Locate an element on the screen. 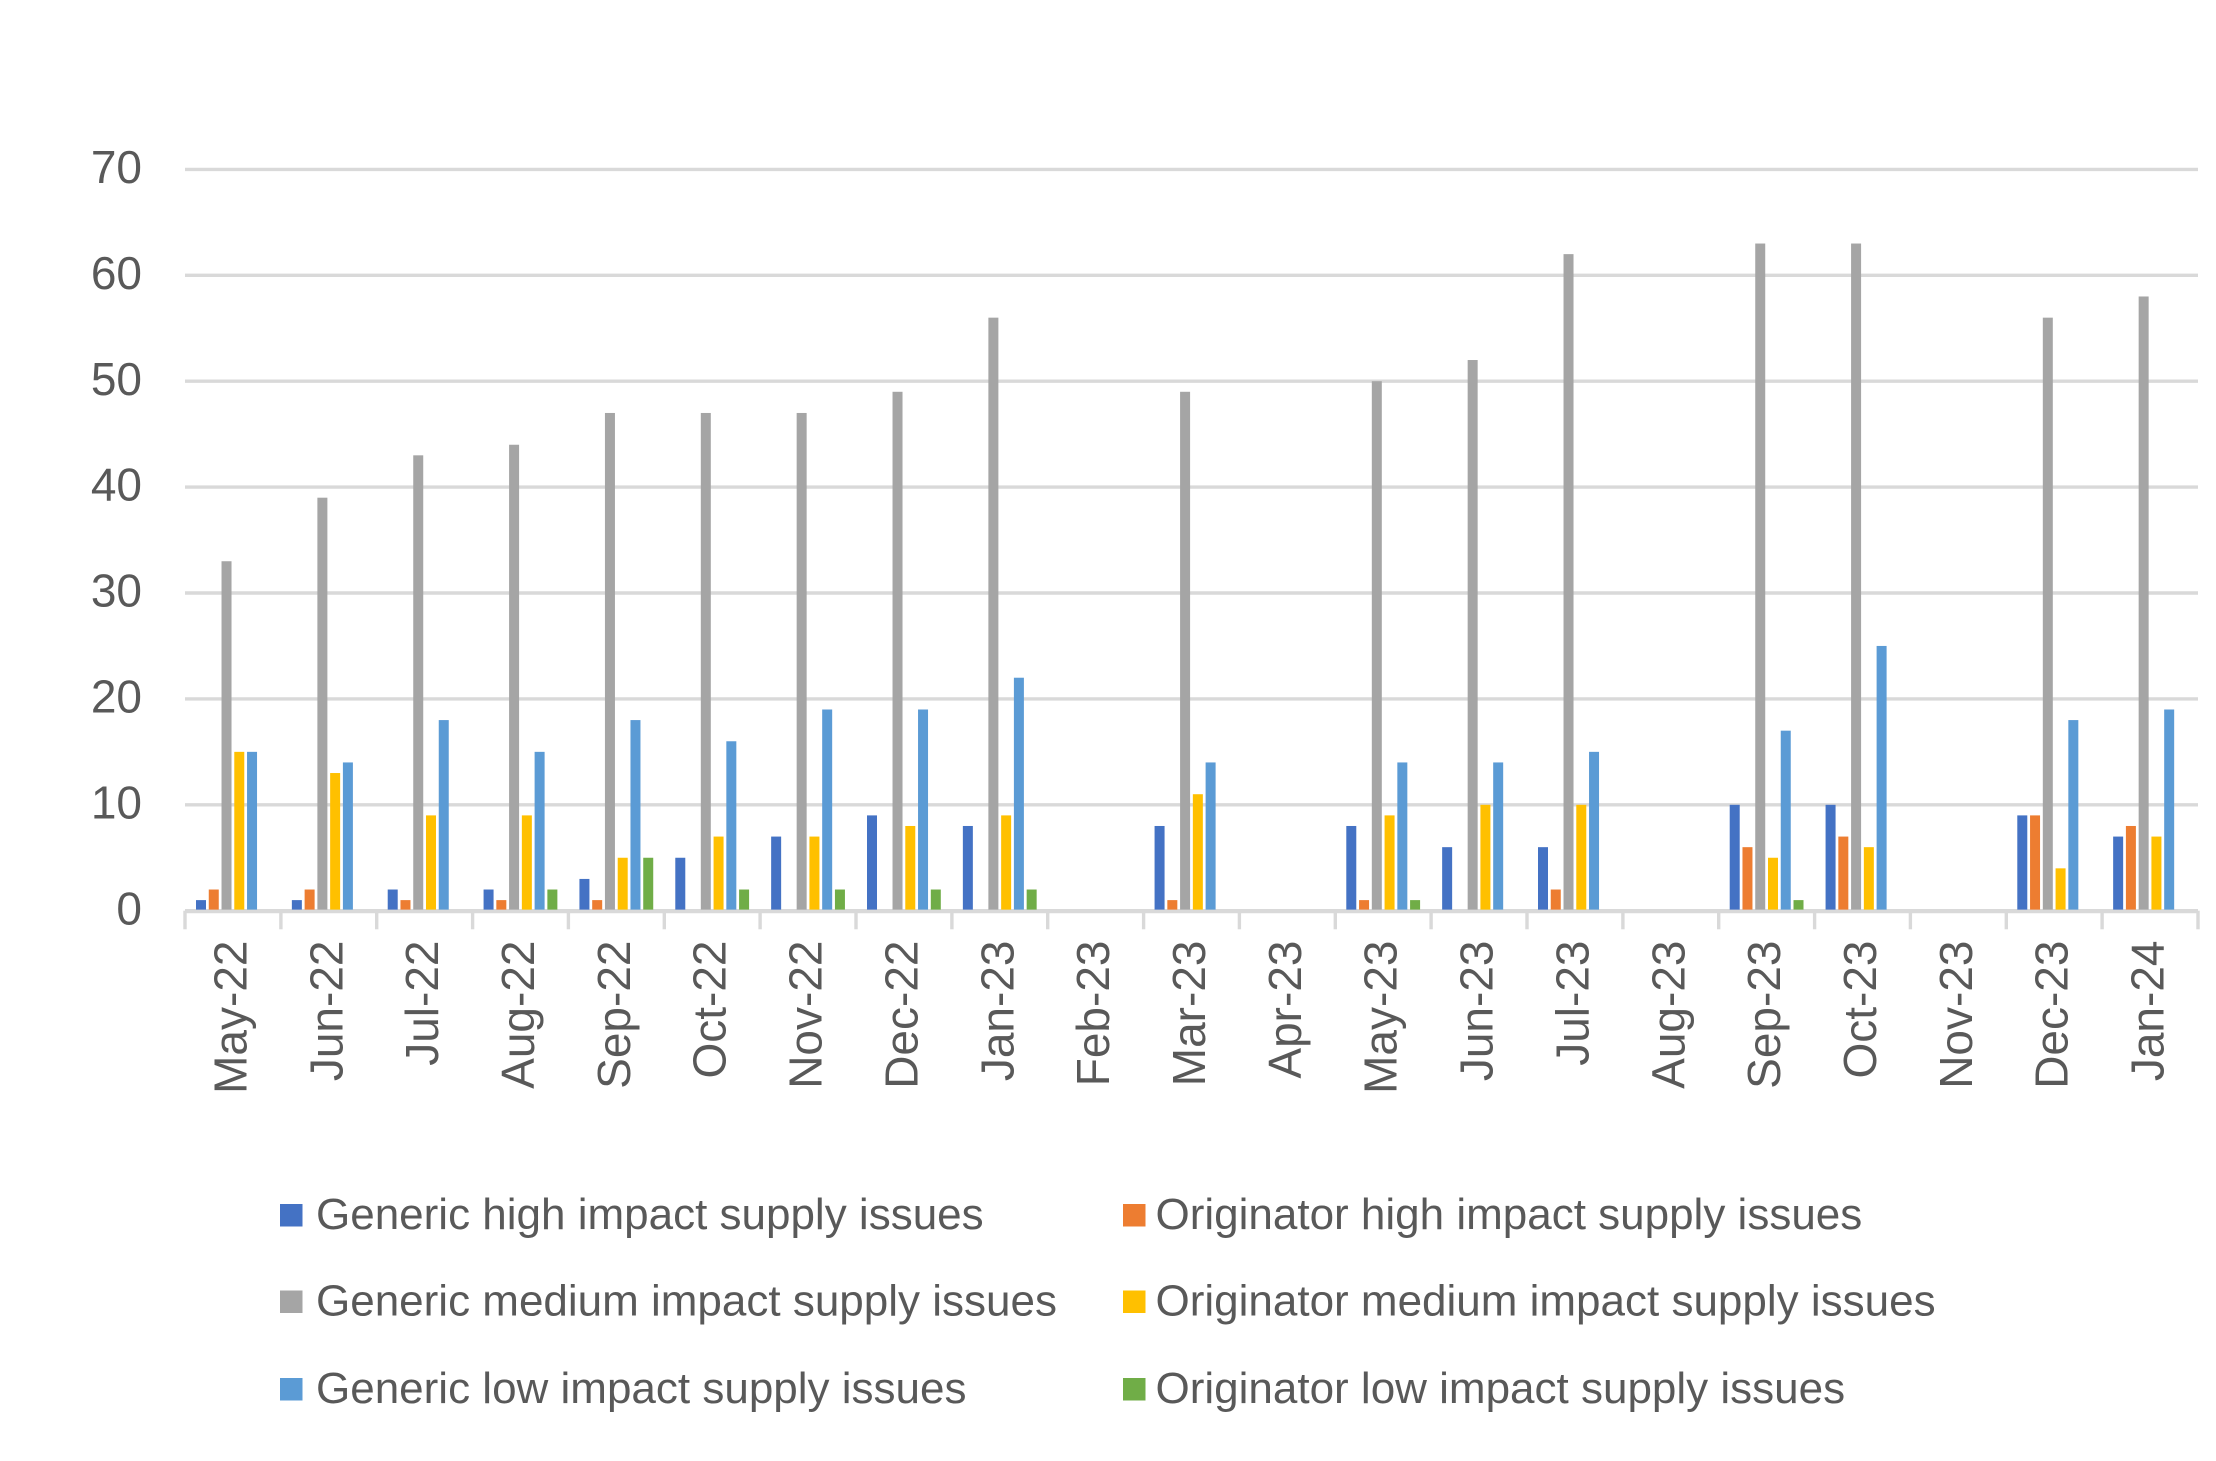 This screenshot has height=1461, width=2216. svg-text: May-23 is located at coordinates (1381, 1017).